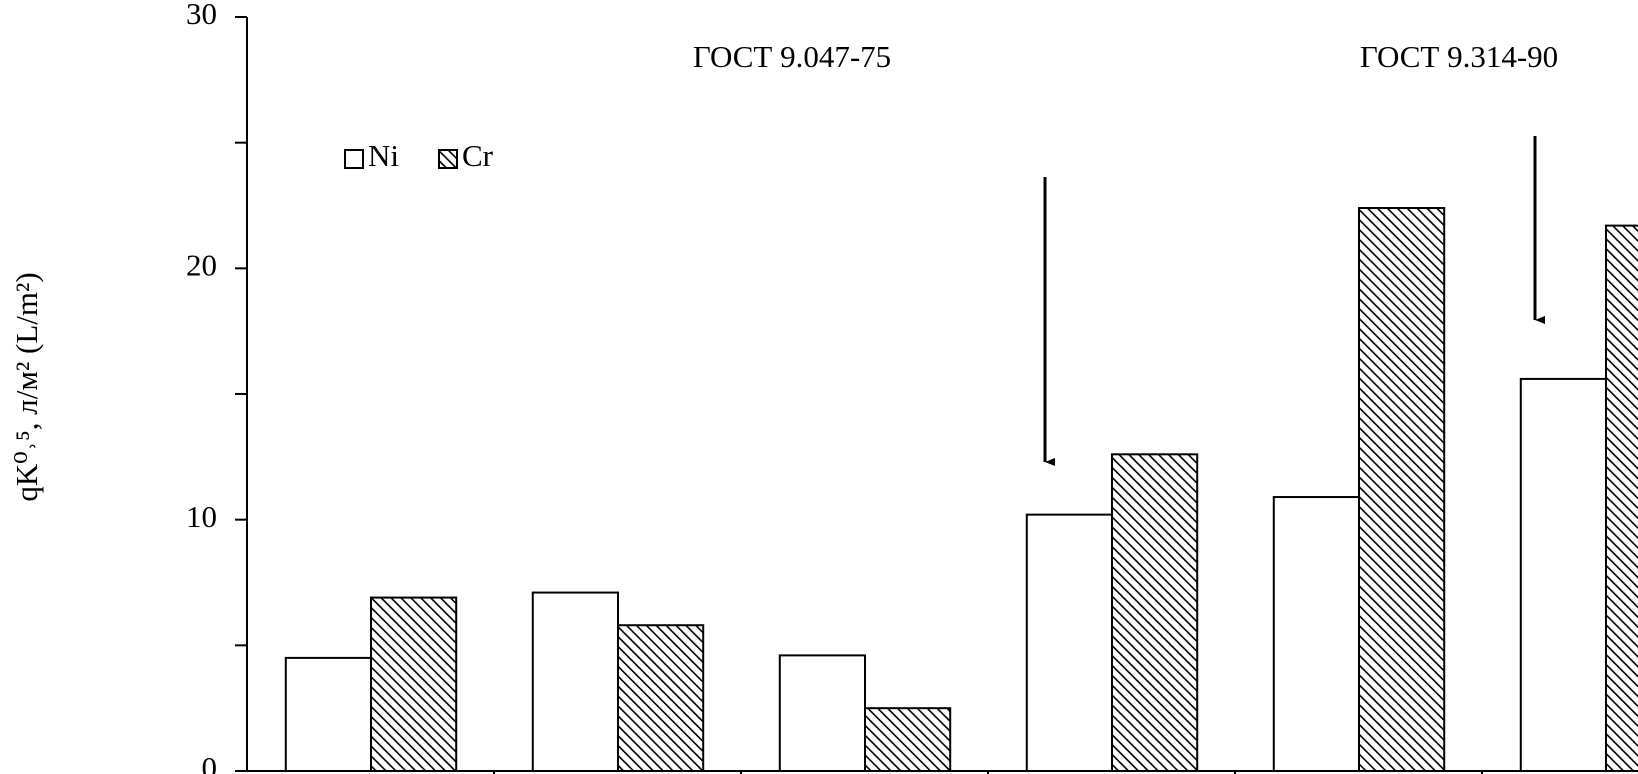  Describe the element at coordinates (201, 516) in the screenshot. I see `y-tick-label: 10` at that location.